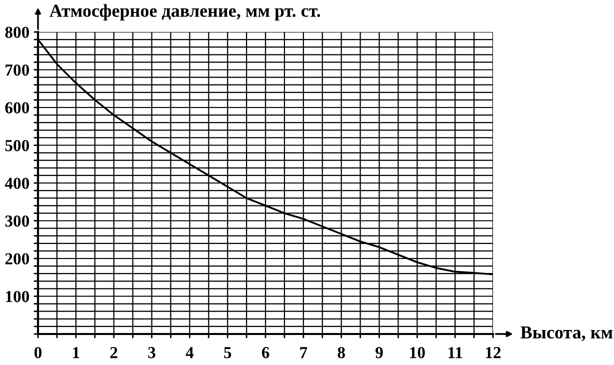 This screenshot has width=614, height=365. Describe the element at coordinates (17, 108) in the screenshot. I see `y-tick-label: 600` at that location.